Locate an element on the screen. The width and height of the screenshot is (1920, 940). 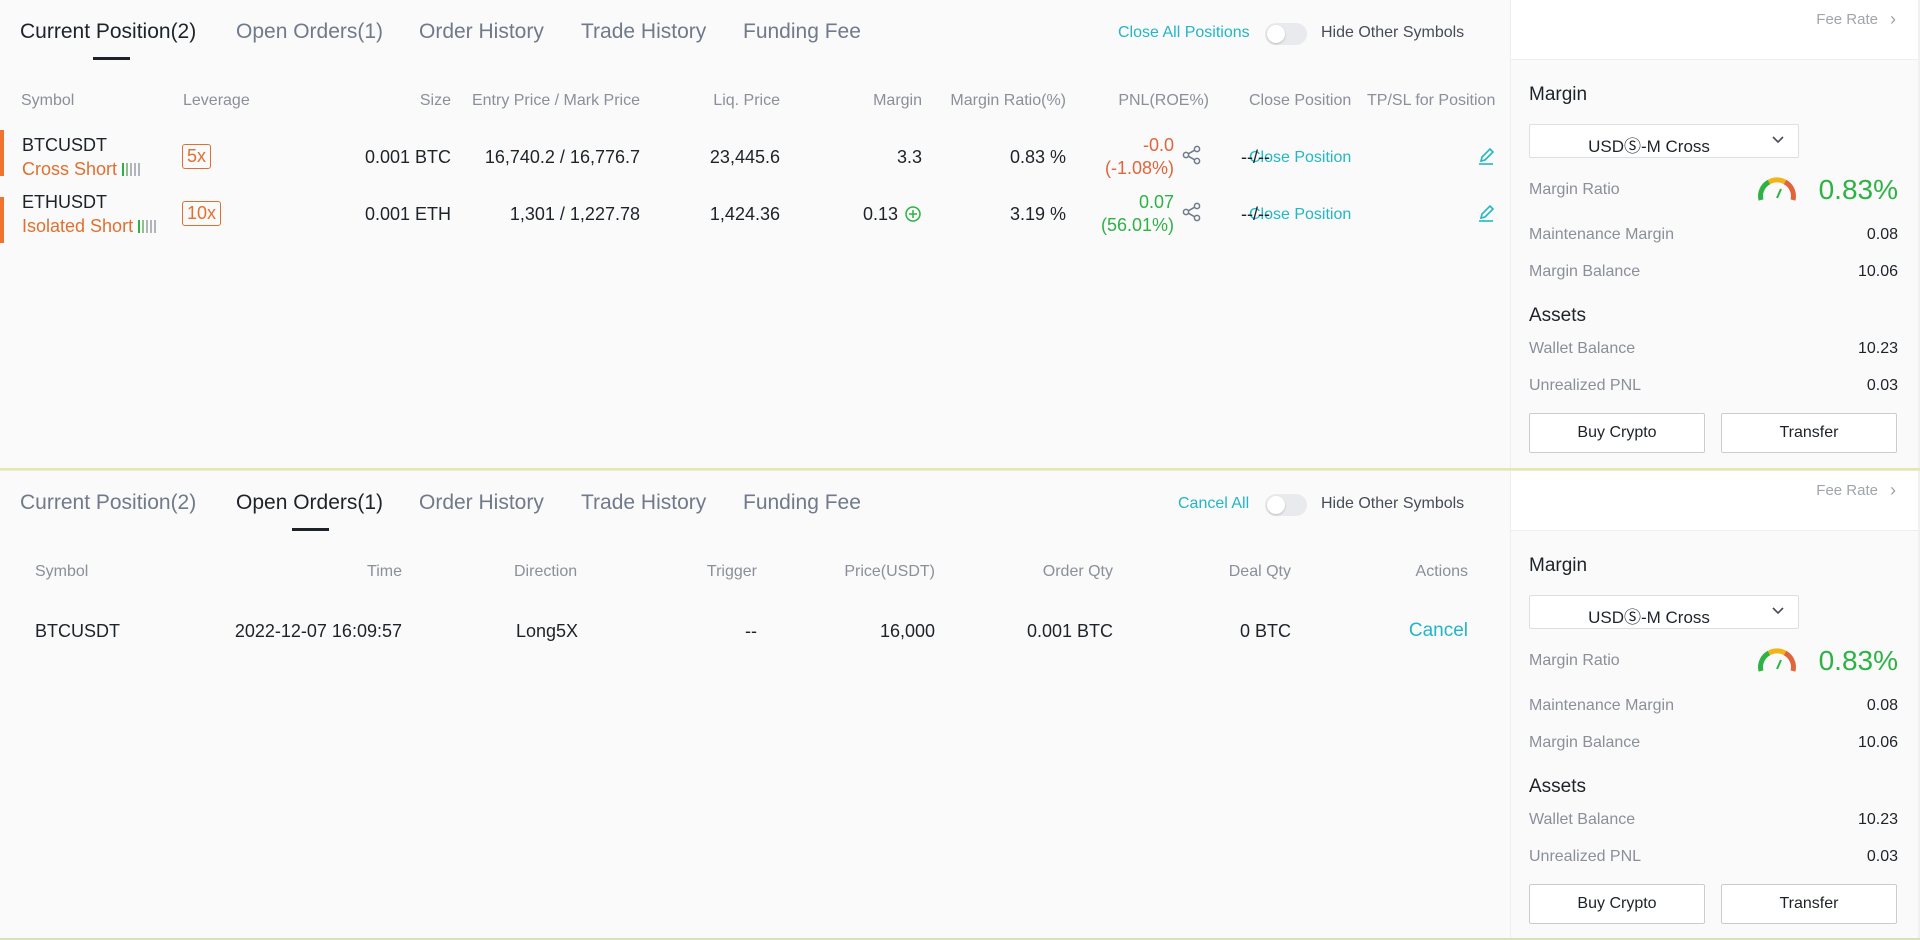
margin-ratio-label: Margin Ratio is located at coordinates (1574, 660).